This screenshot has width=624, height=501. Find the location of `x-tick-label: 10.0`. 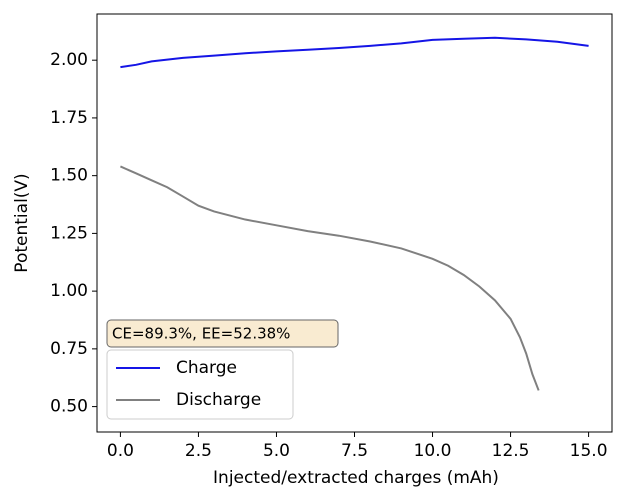

x-tick-label: 10.0 is located at coordinates (433, 451).